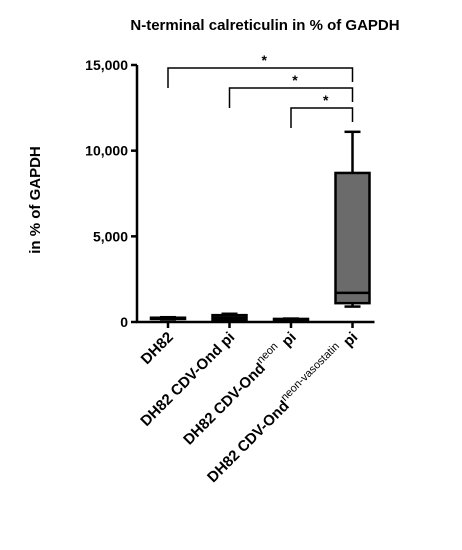 The image size is (462, 550). Describe the element at coordinates (110, 236) in the screenshot. I see `y-tick-label: 5,000` at that location.